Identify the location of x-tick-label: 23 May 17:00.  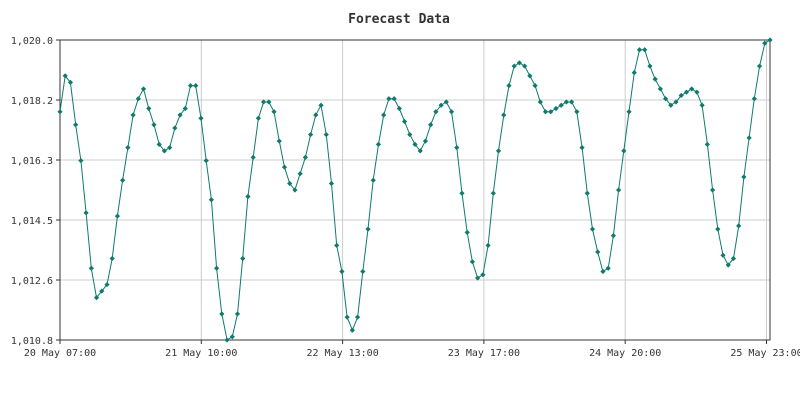
(484, 353).